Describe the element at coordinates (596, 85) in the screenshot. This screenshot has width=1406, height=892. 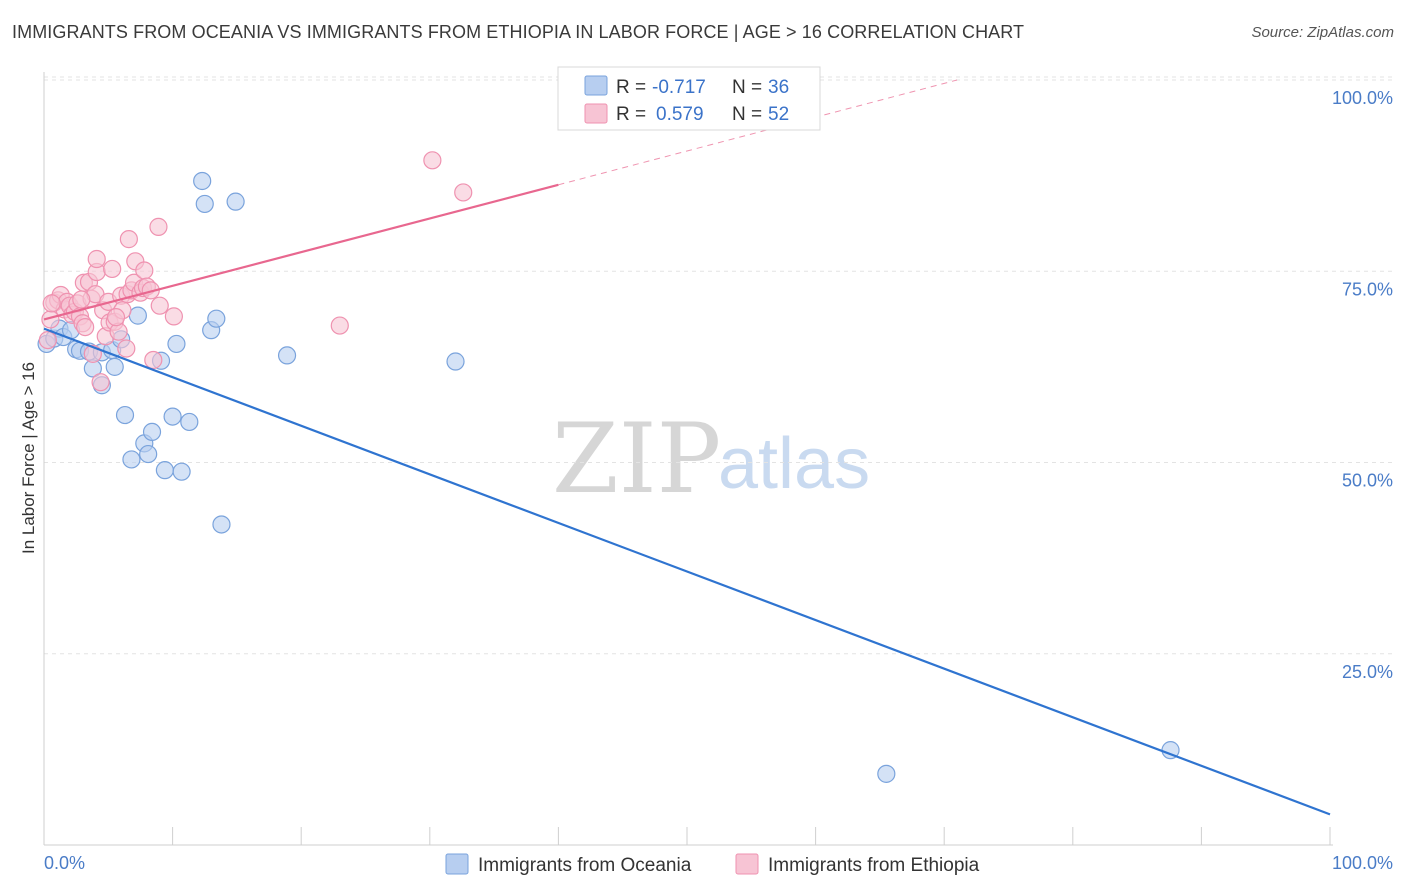
I see `legend-swatch-oceania` at that location.